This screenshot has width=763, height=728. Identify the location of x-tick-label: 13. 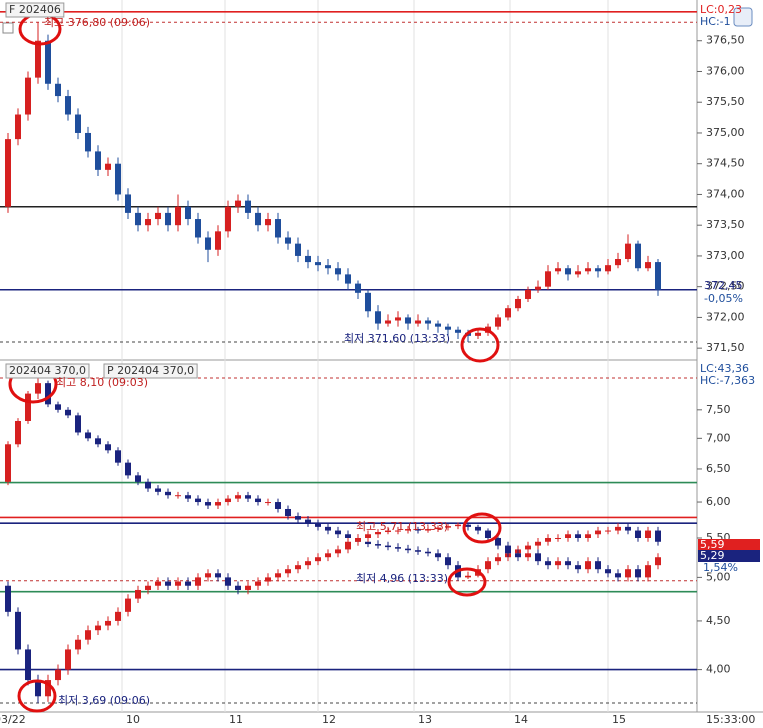
(425, 719).